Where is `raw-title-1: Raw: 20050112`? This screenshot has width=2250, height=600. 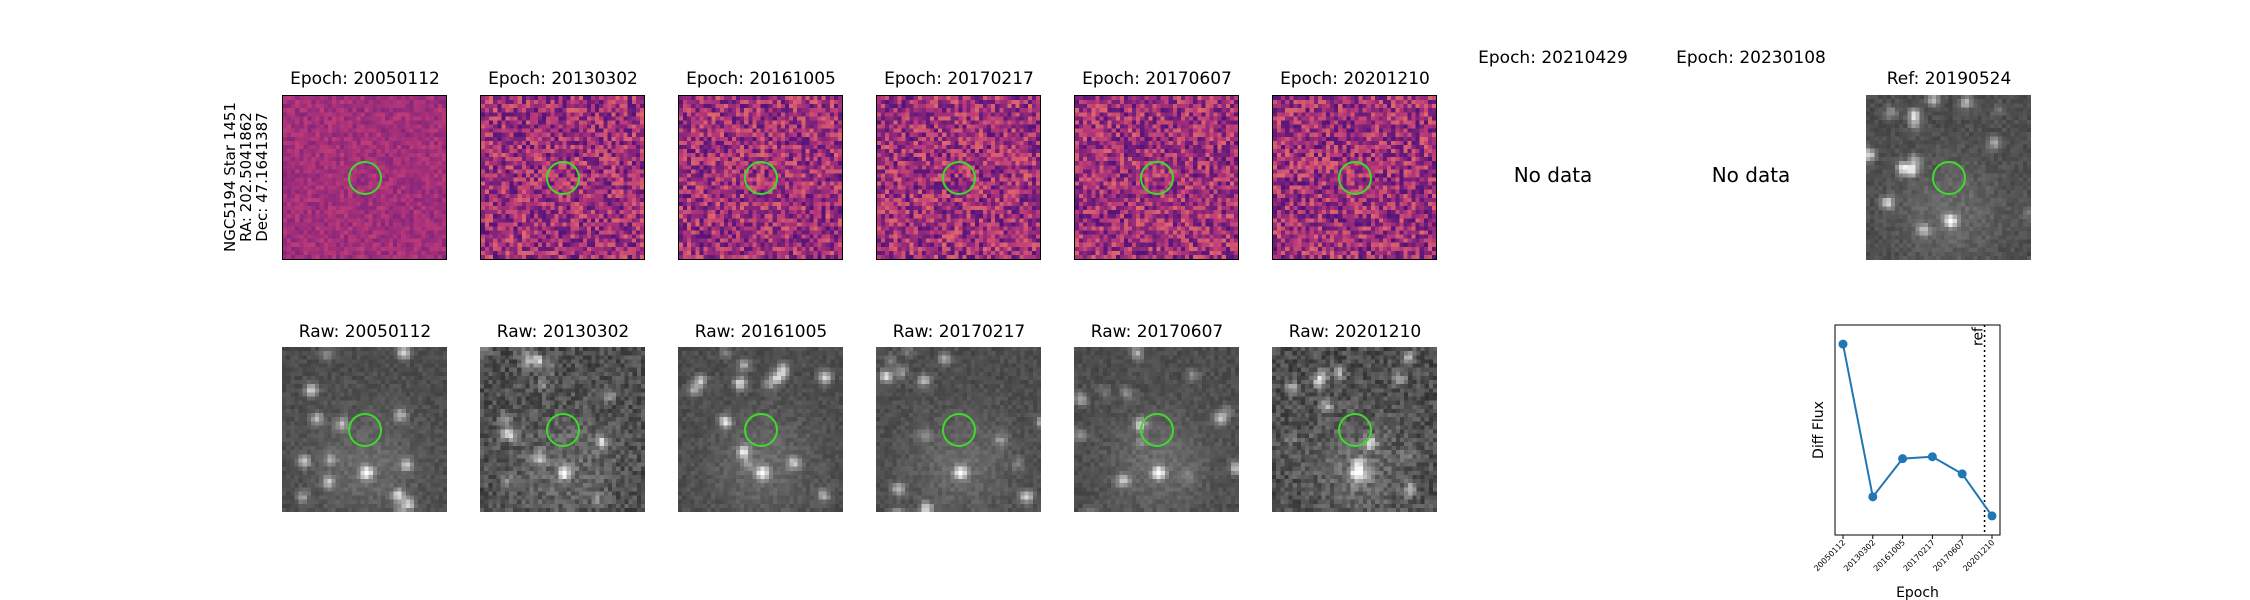
raw-title-1: Raw: 20050112 is located at coordinates (365, 332).